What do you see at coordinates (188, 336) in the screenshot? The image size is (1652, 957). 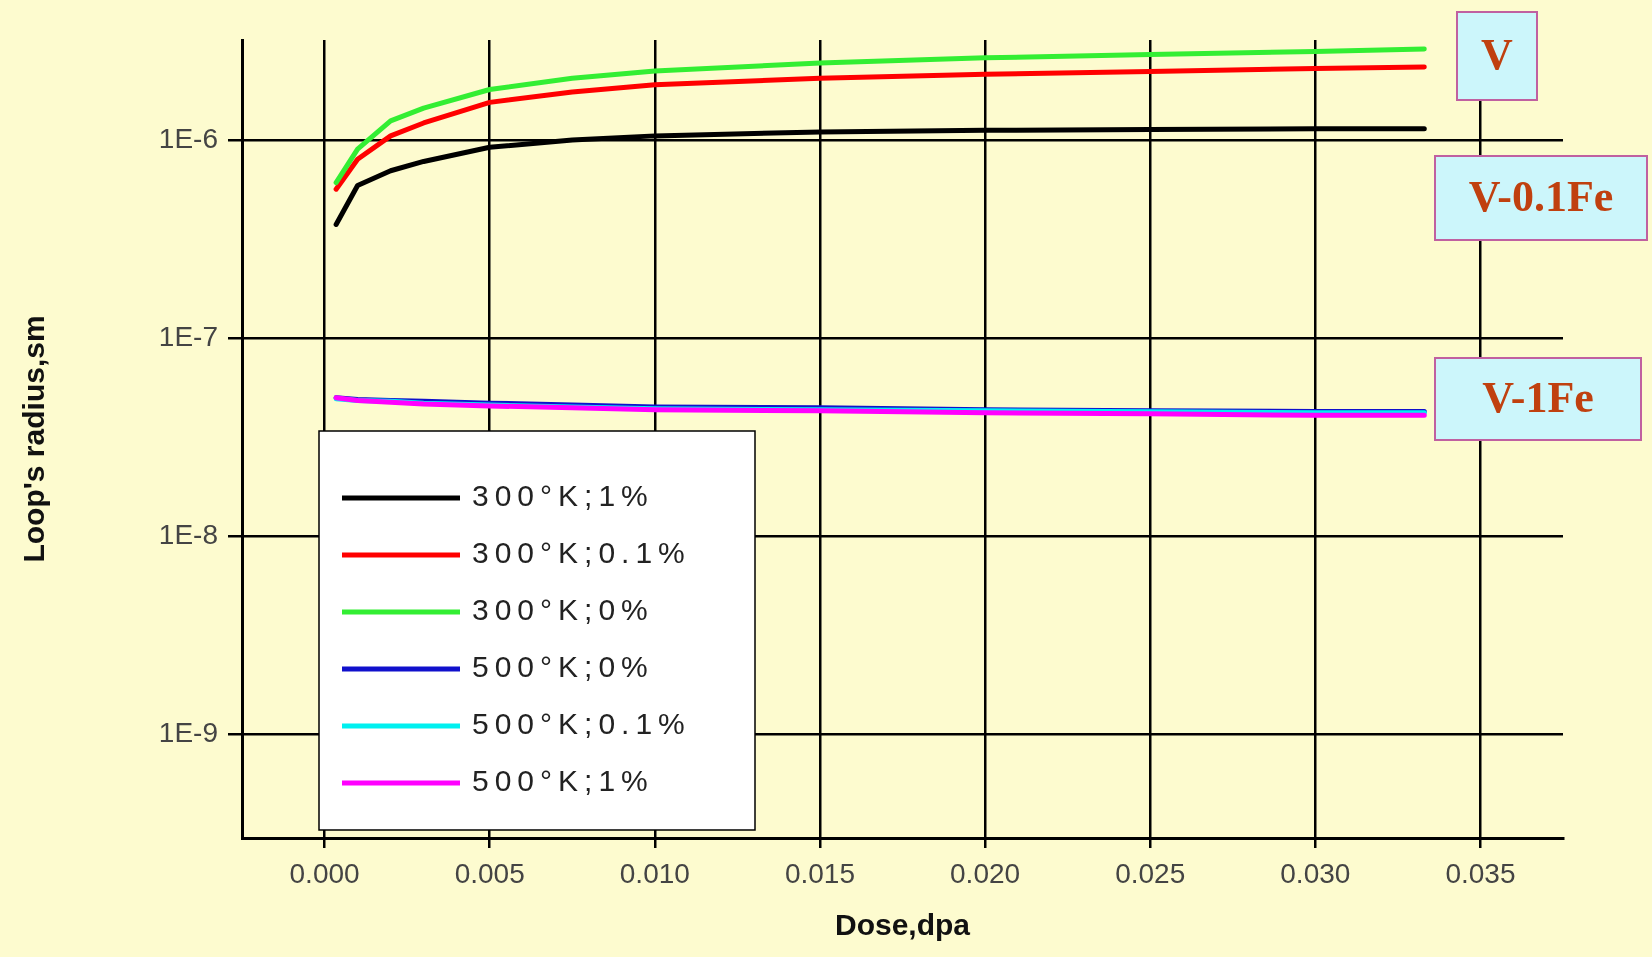 I see `y-tick-label: 1E-7` at bounding box center [188, 336].